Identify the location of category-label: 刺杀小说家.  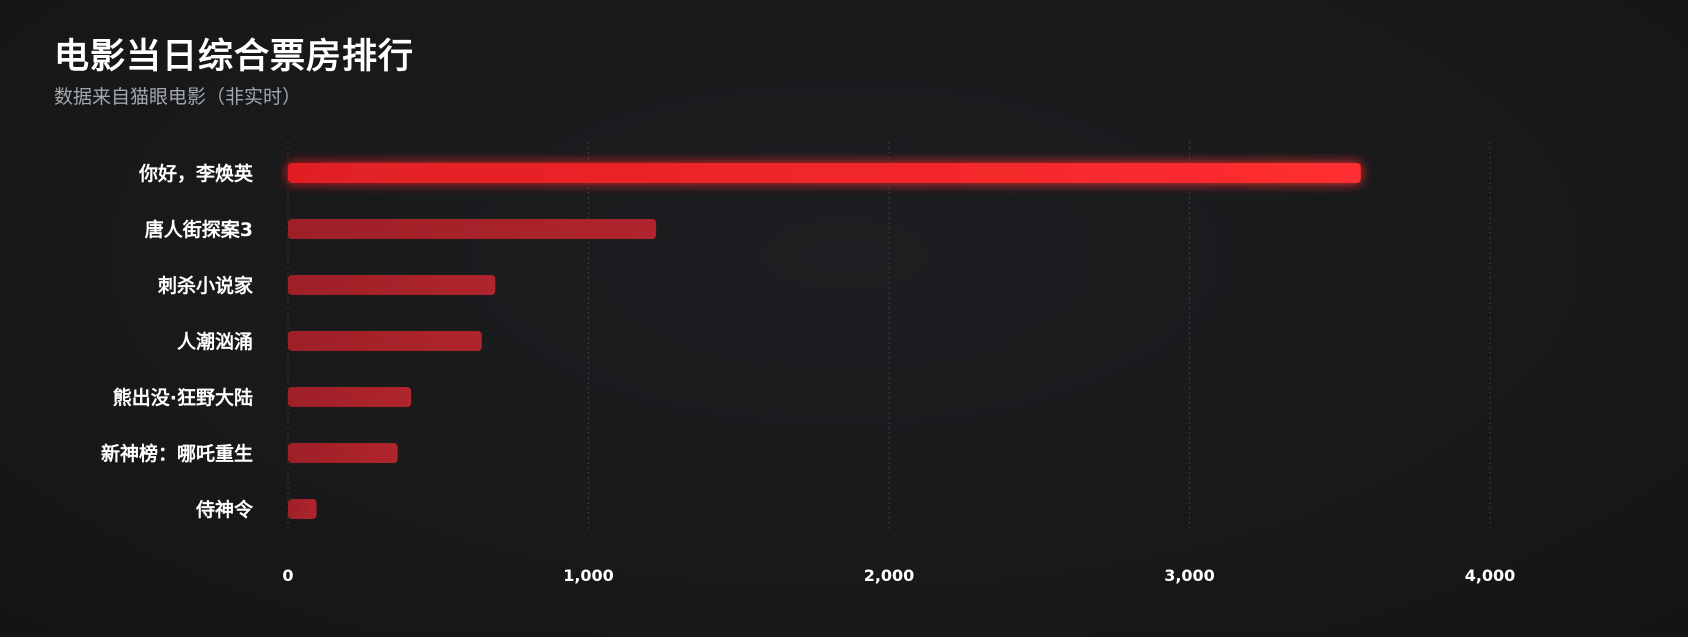
(206, 285).